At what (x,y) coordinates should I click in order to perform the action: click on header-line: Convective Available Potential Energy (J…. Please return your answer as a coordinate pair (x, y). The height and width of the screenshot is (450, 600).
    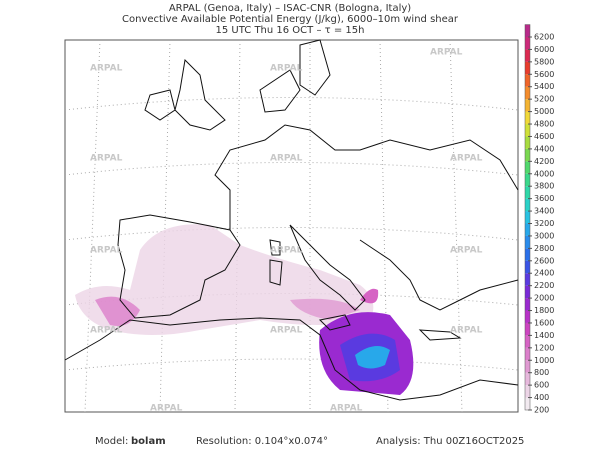
    Looking at the image, I should click on (290, 19).